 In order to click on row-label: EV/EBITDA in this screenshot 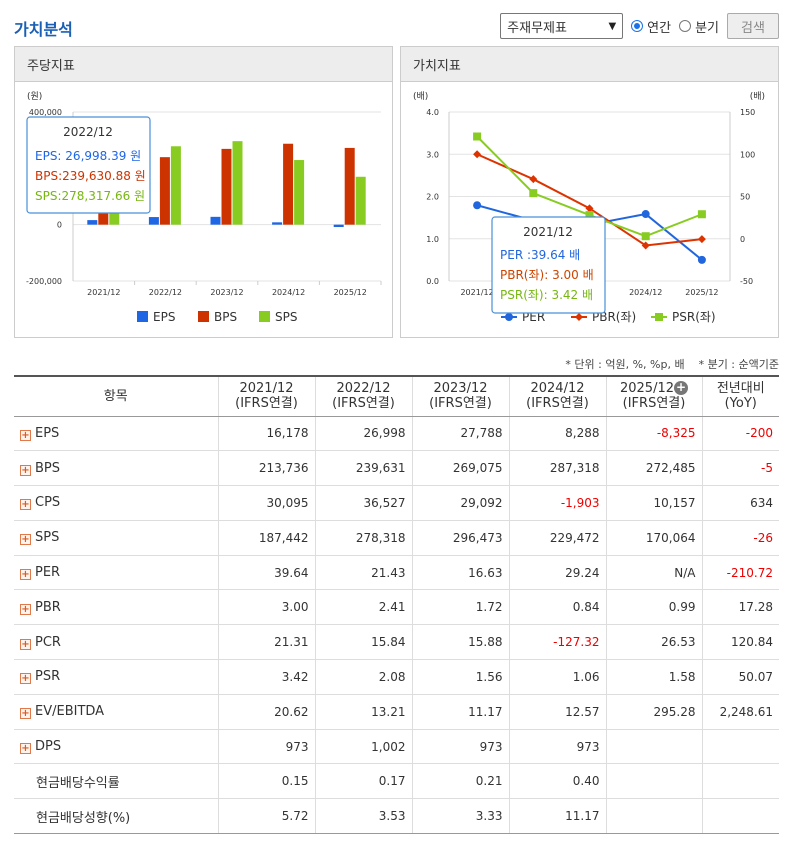, I will do `click(70, 712)`.